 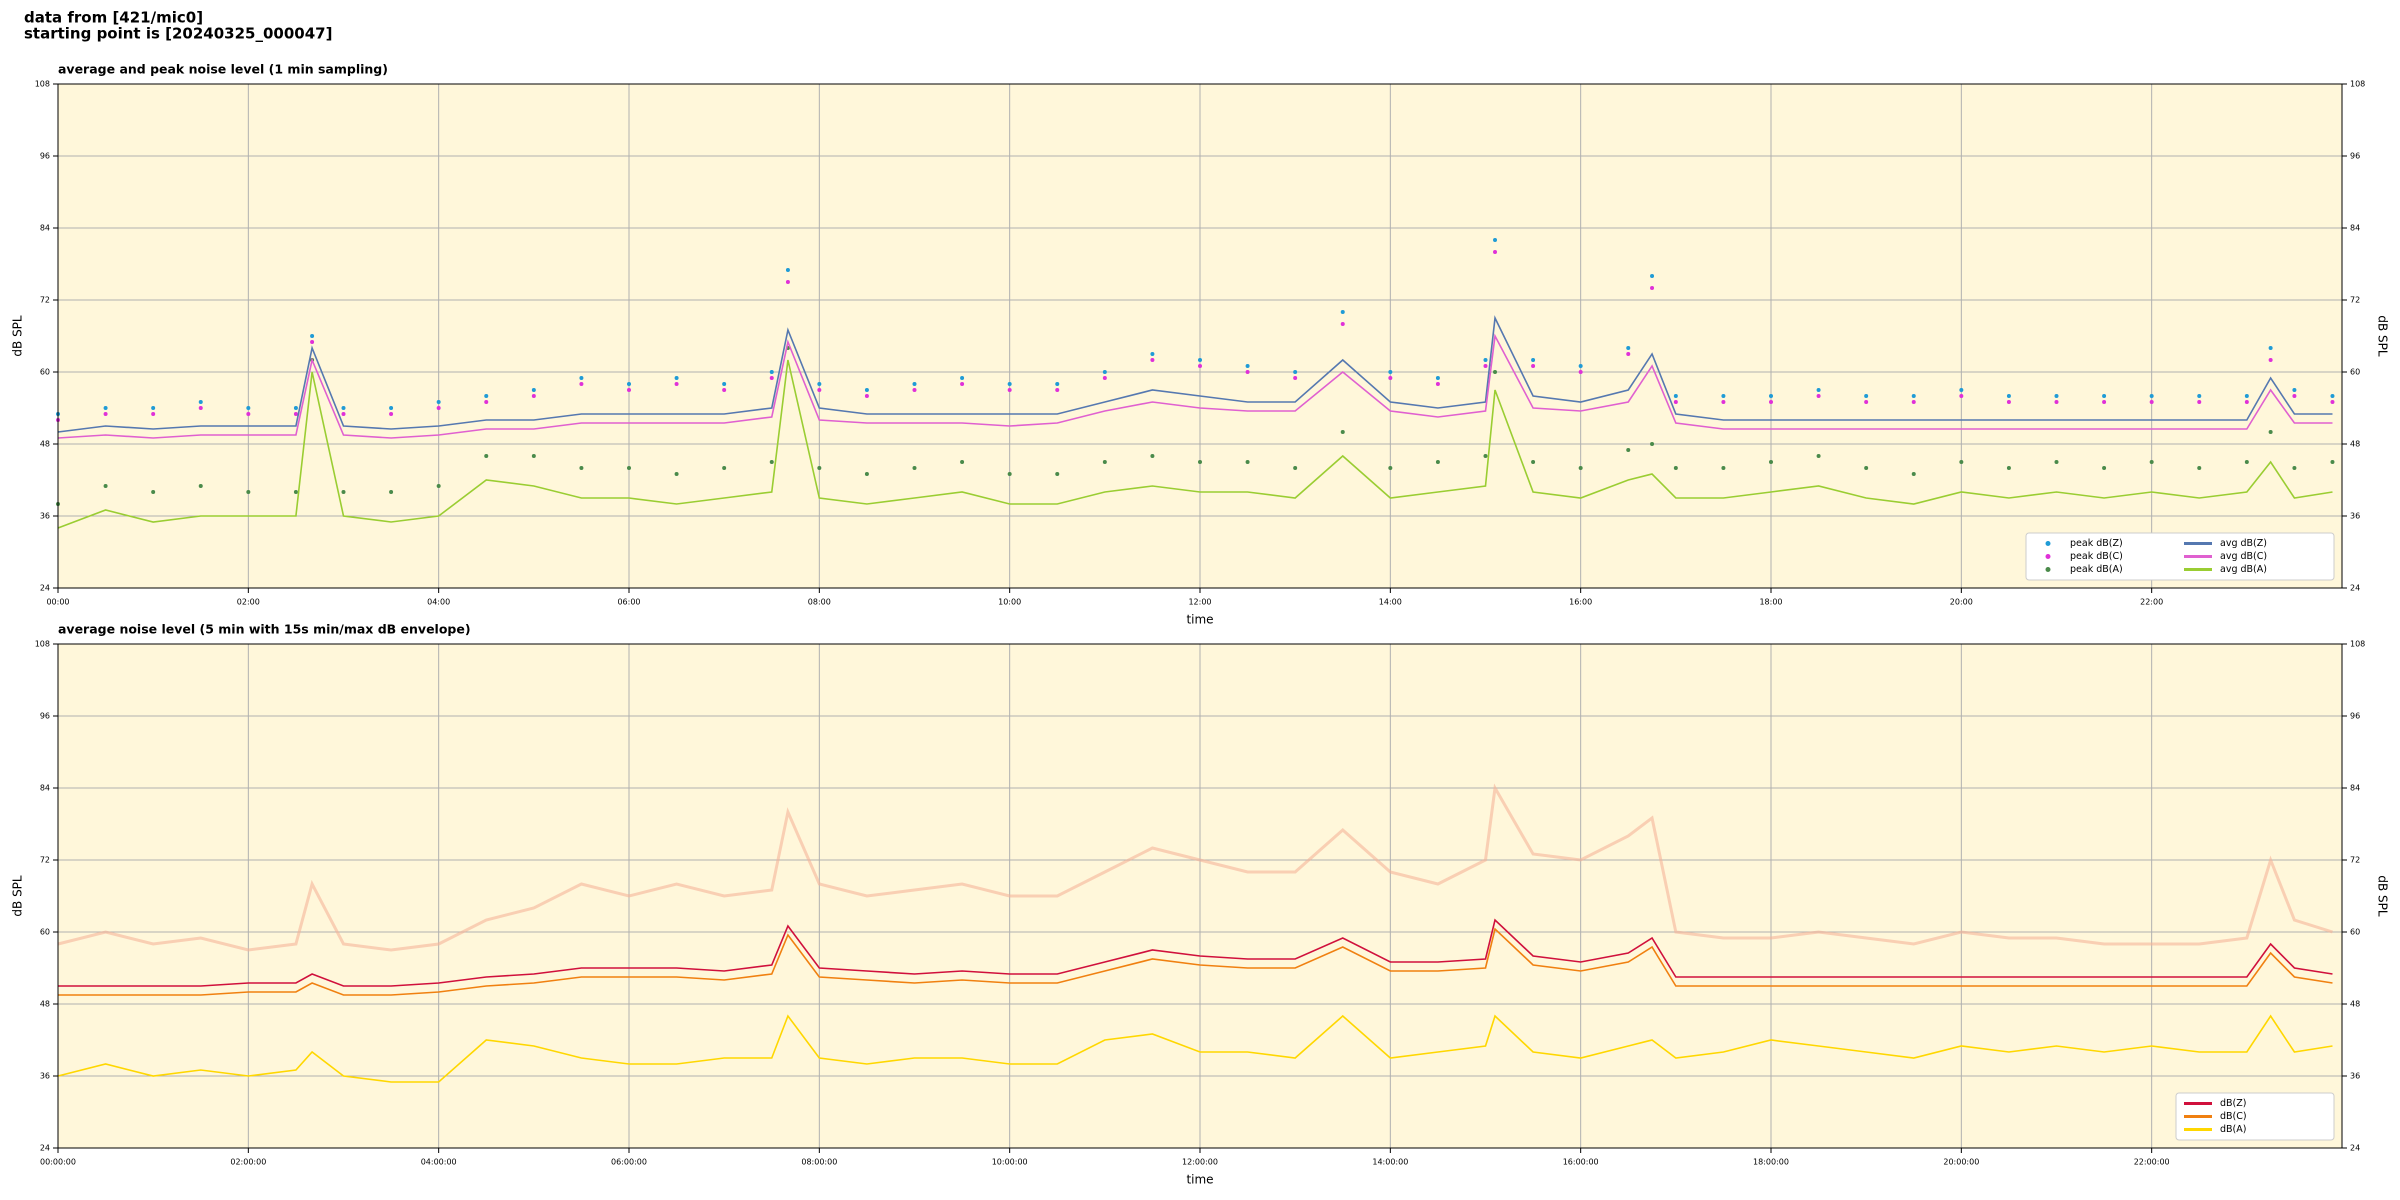 What do you see at coordinates (2355, 588) in the screenshot?
I see `y2-tick-label: 24` at bounding box center [2355, 588].